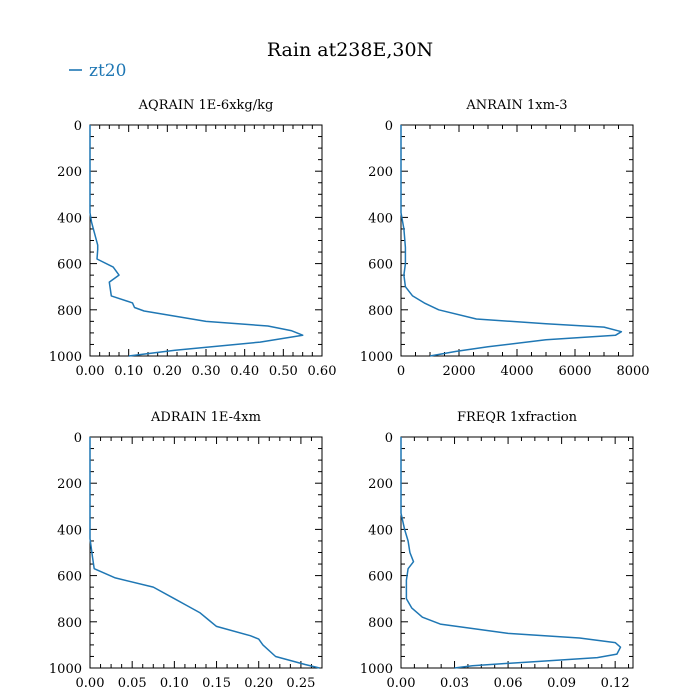 Image resolution: width=700 pixels, height=700 pixels. I want to click on x-tick-label: 4000, so click(516, 371).